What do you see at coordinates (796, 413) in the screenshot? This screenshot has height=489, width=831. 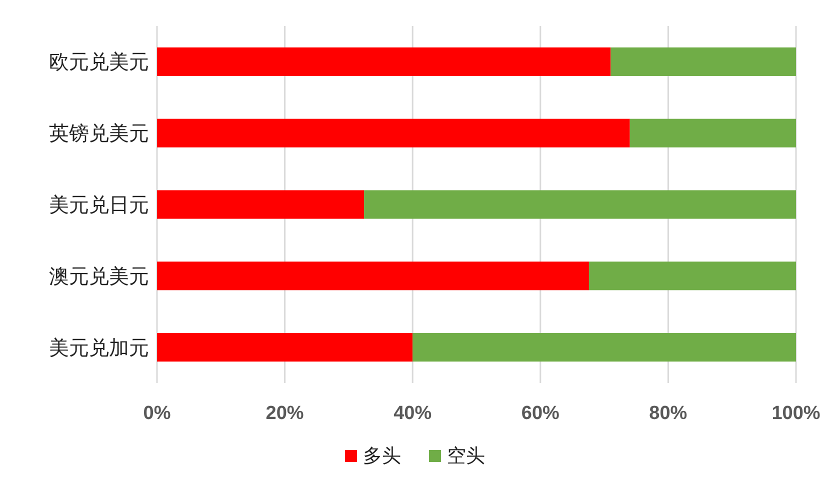 I see `x-tick-label: 100%` at bounding box center [796, 413].